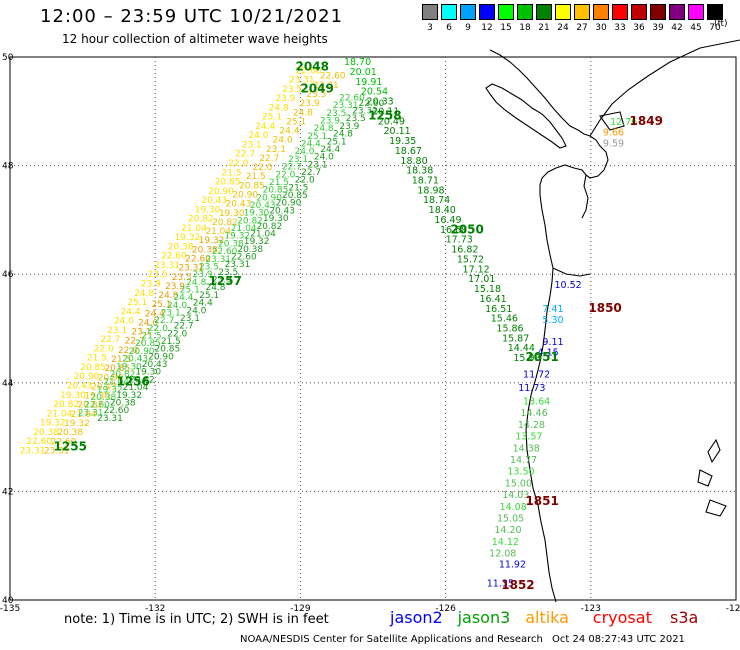 The width and height of the screenshot is (740, 650). Describe the element at coordinates (93, 368) in the screenshot. I see `track-sample: 20.85` at that location.